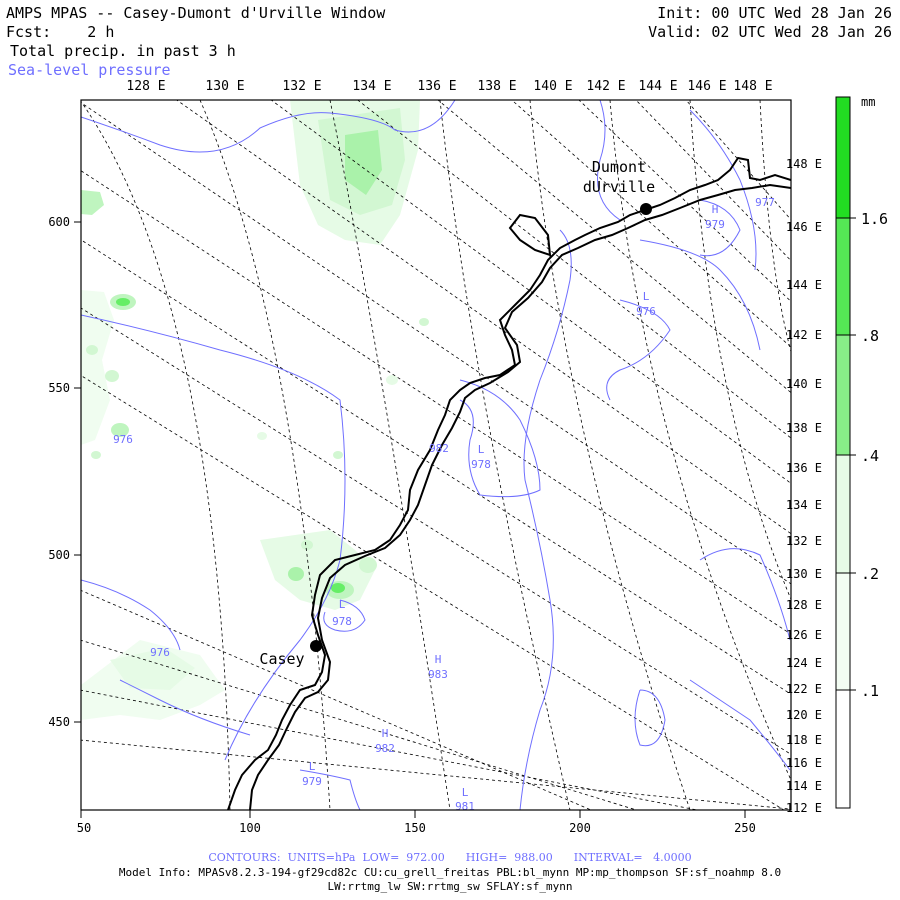  Describe the element at coordinates (804, 605) in the screenshot. I see `lon-label-right: 128 E` at that location.